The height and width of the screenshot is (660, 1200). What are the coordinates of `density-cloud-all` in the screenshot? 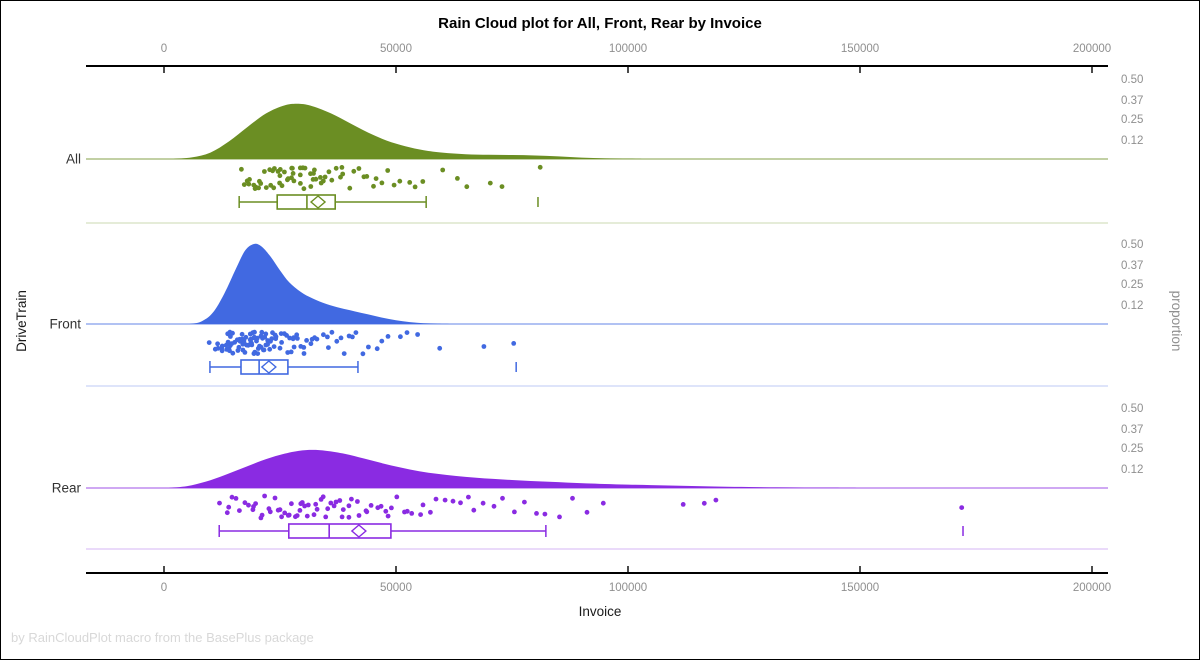 It's located at (410, 131).